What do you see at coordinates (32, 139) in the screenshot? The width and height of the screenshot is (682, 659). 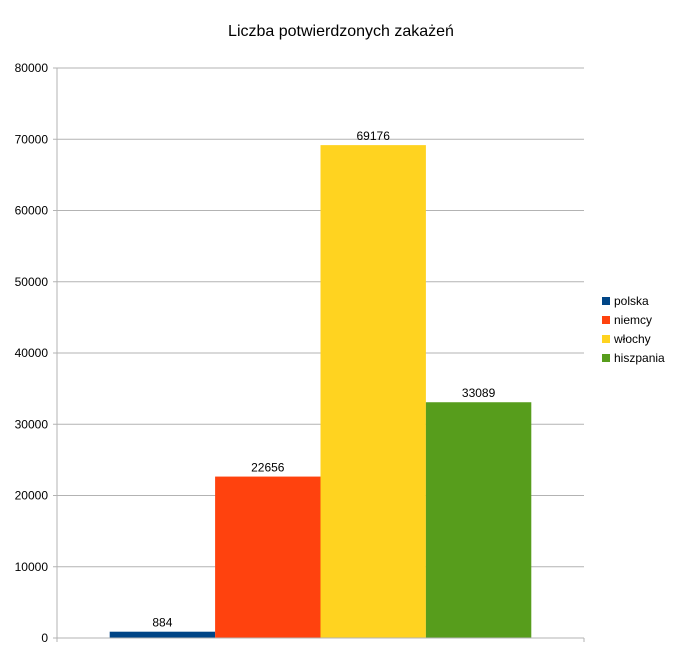 I see `y-tick-label: 70000` at bounding box center [32, 139].